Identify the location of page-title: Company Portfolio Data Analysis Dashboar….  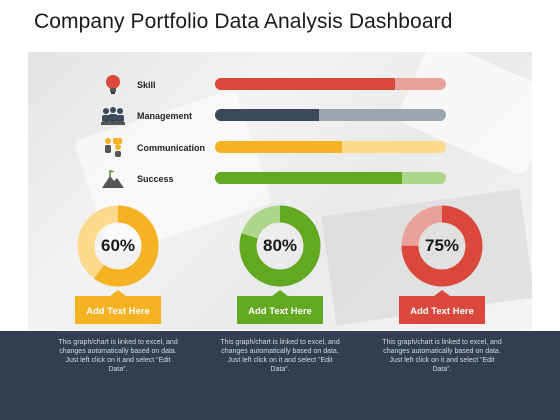
(243, 21).